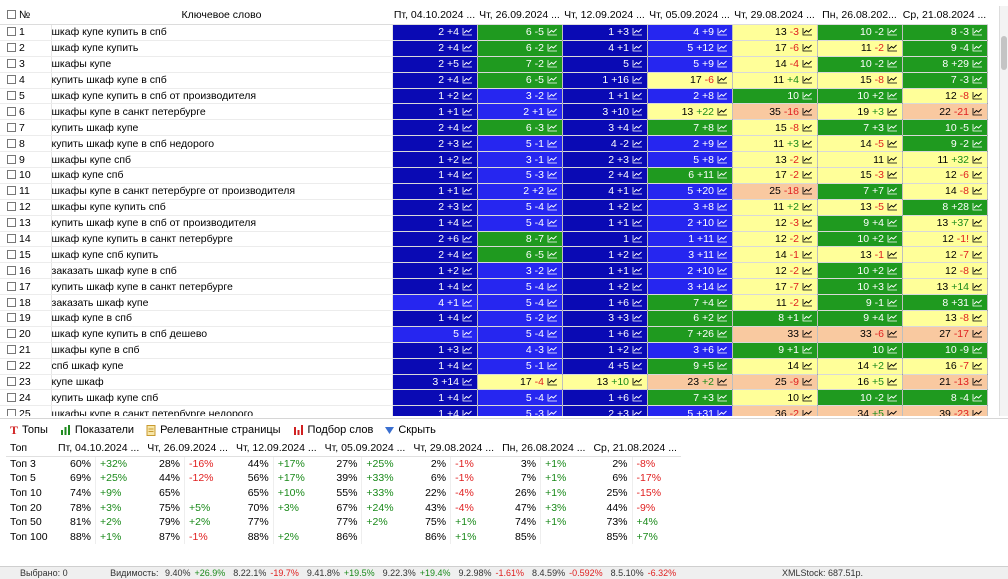 This screenshot has height=579, width=1008. Describe the element at coordinates (1004, 53) in the screenshot. I see `scrollbar-thumb` at that location.